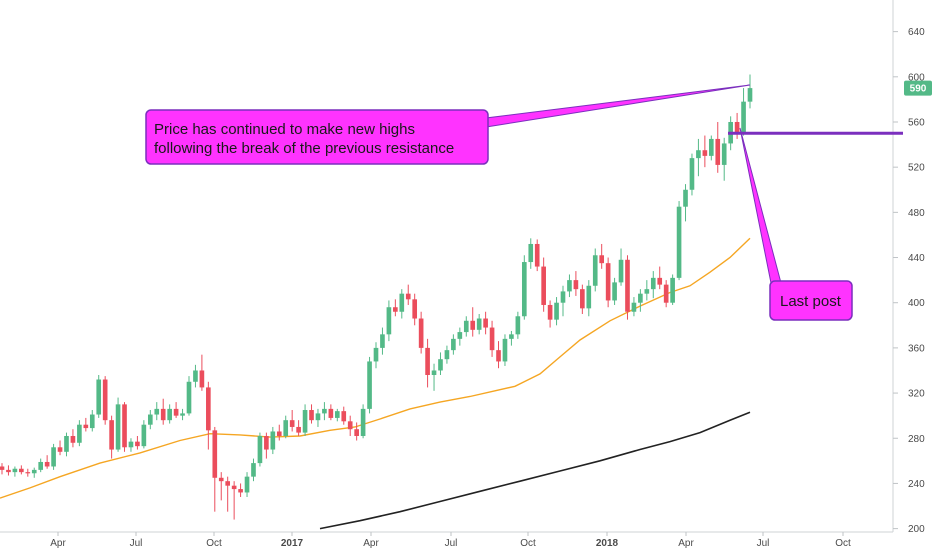 Image resolution: width=932 pixels, height=550 pixels. What do you see at coordinates (450, 540) in the screenshot?
I see `time-axis: Apr Jul Oct 2017 Apr Jul Oct 2018 Apr Jul Oct` at bounding box center [450, 540].